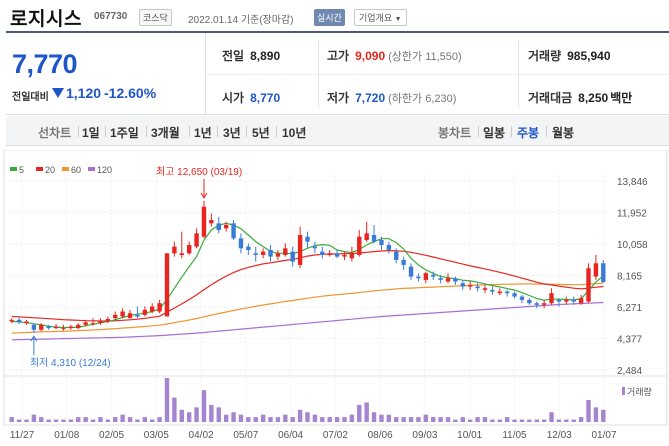 The height and width of the screenshot is (446, 669). I want to click on tab-1y: 1년, so click(203, 133).